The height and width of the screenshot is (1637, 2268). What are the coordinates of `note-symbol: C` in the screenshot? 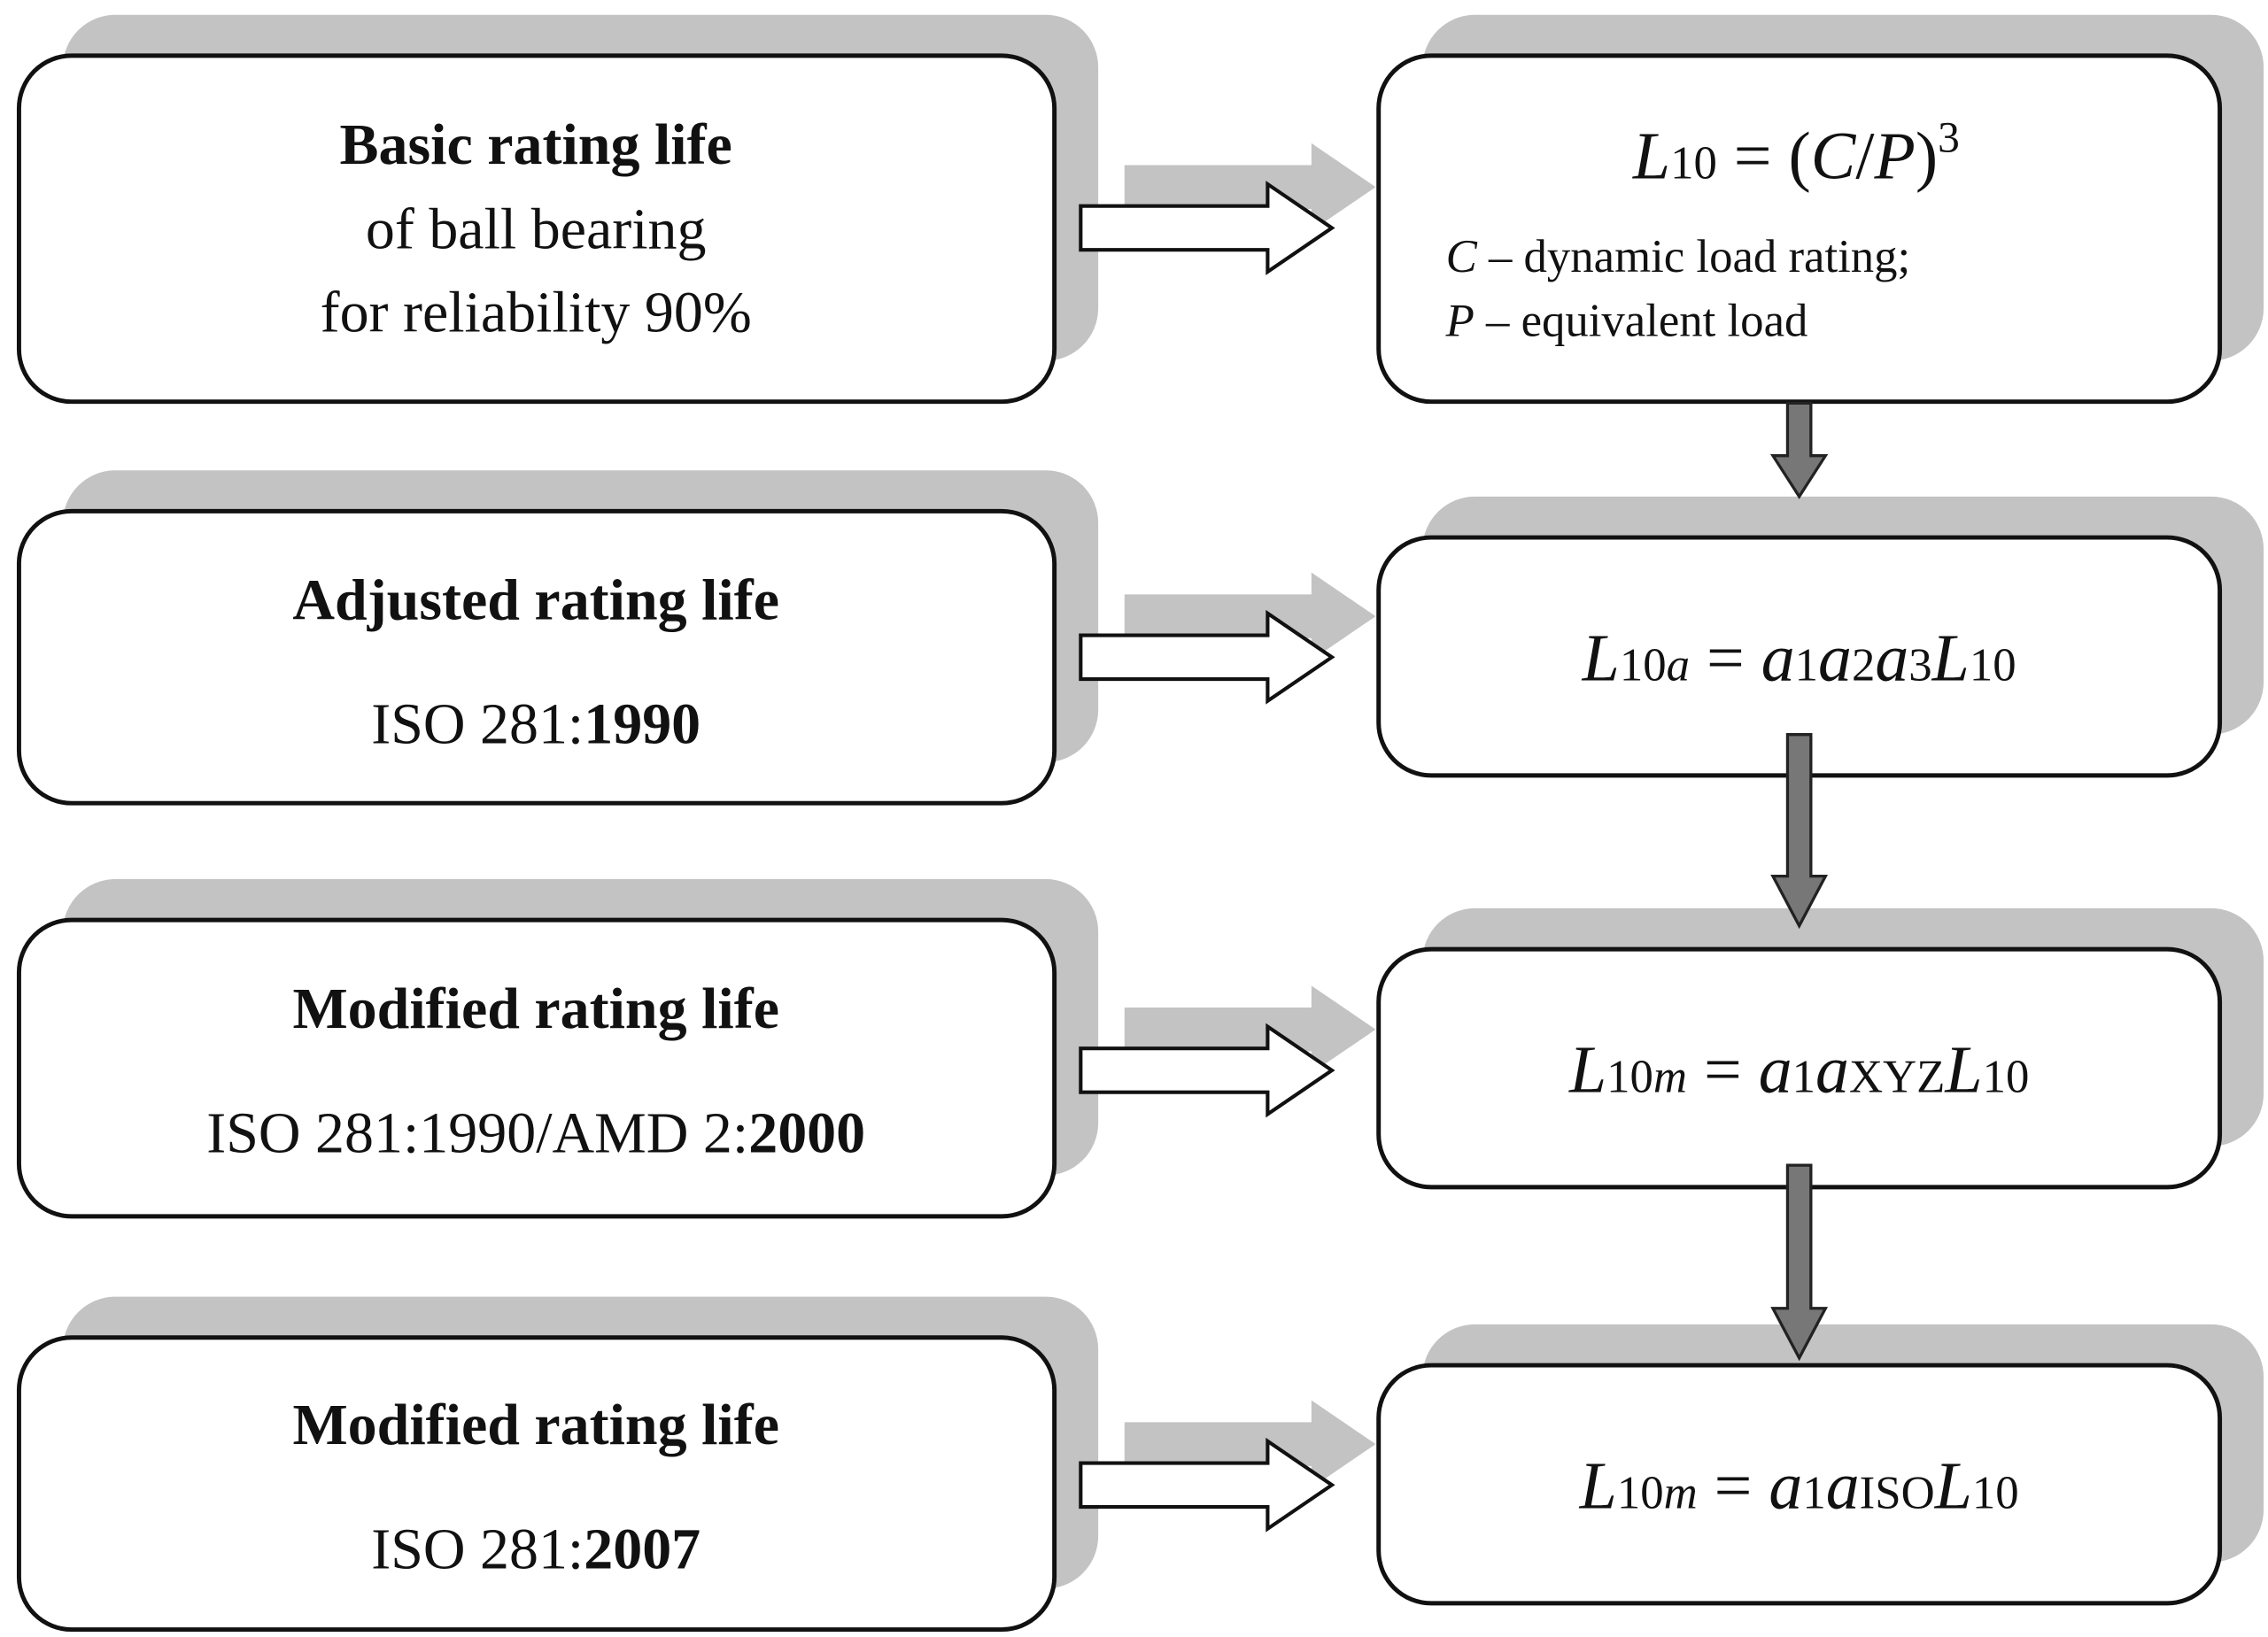 It's located at (1462, 256).